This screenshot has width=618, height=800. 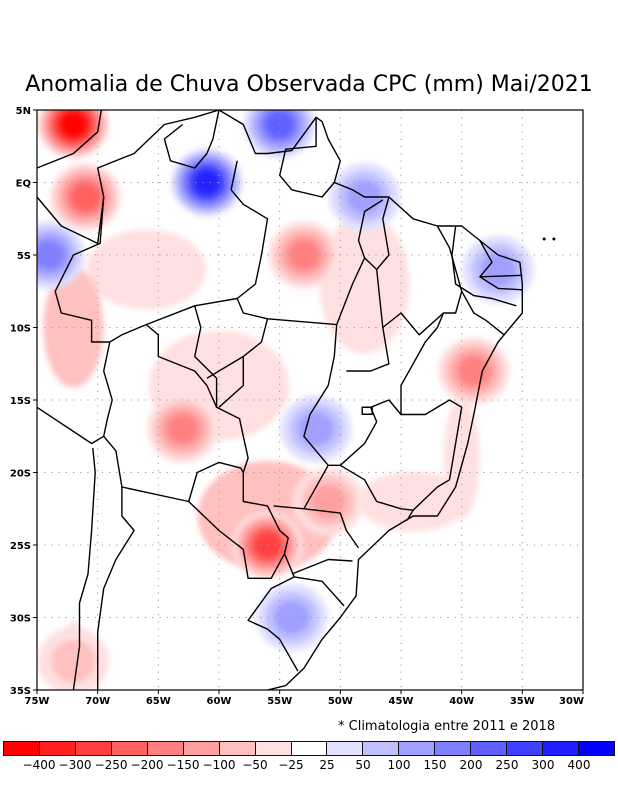 I want to click on lat-tick-label: 35S, so click(x=20, y=691).